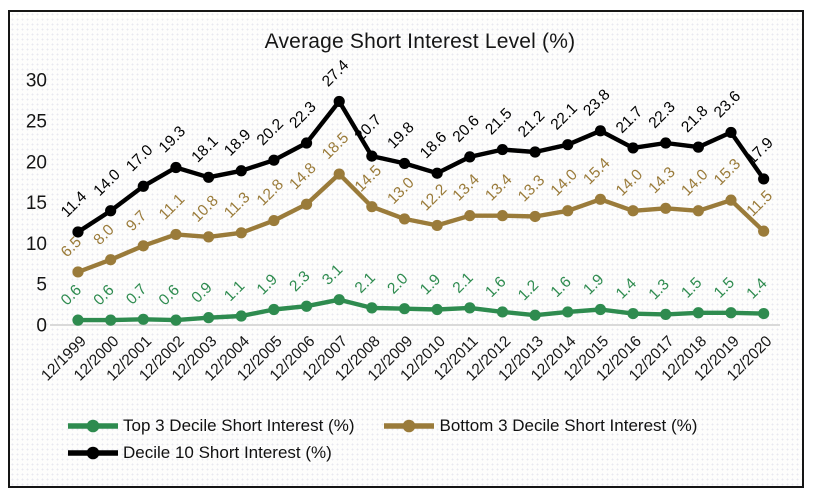 This screenshot has width=814, height=500. What do you see at coordinates (172, 139) in the screenshot?
I see `data-point-label: 19.3` at bounding box center [172, 139].